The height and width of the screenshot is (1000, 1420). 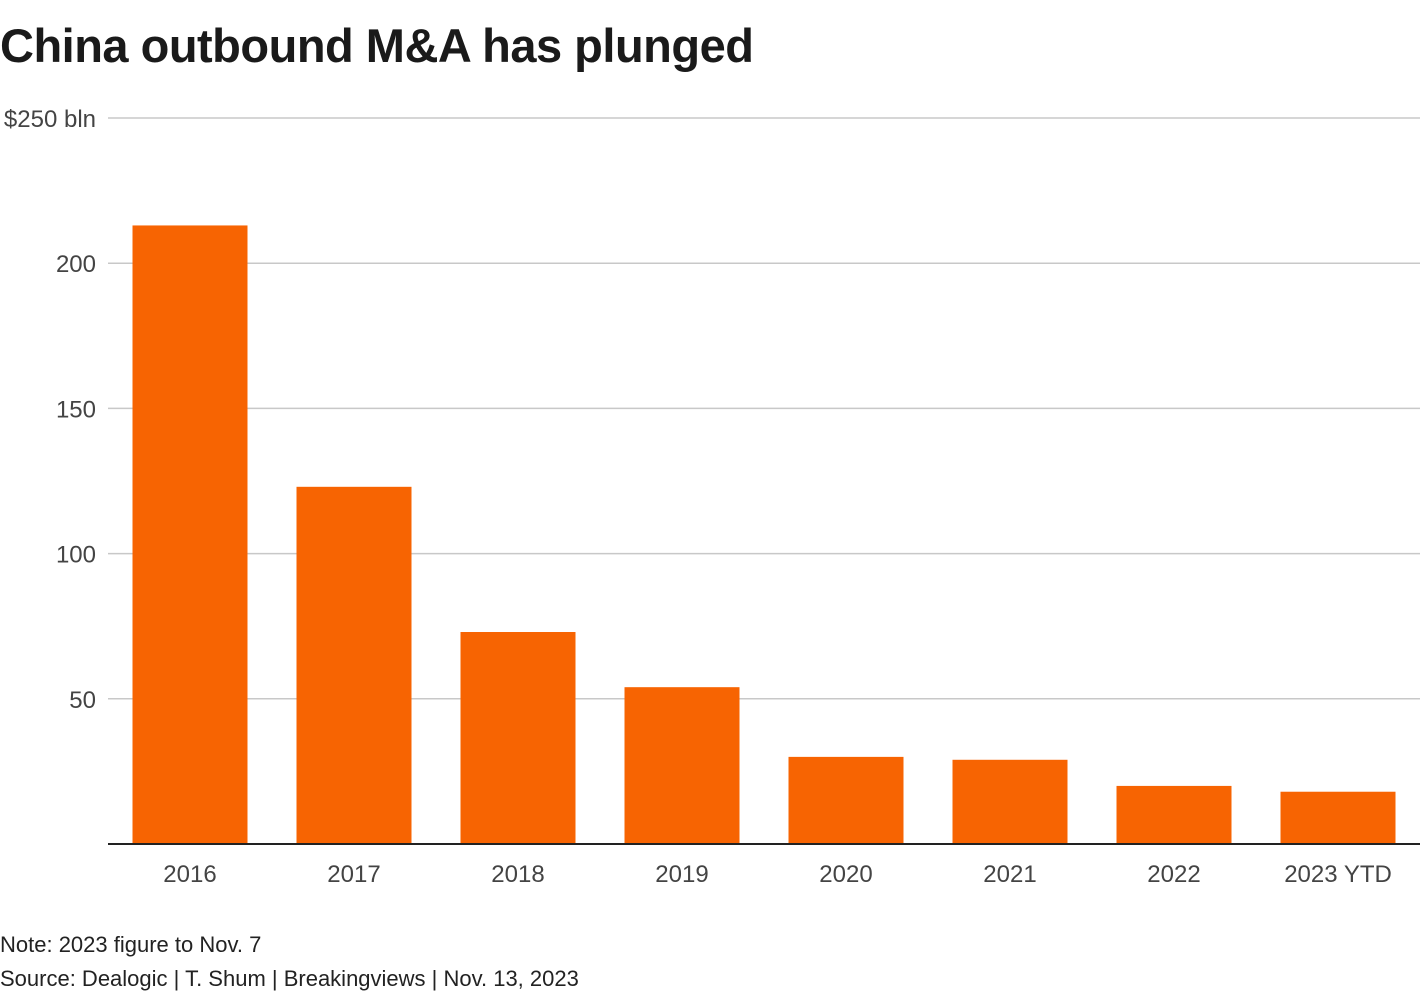 I want to click on x-axis-tick-labels: 2016 2017 2018 2019 2020 2021 2022 2023 YTD, so click(x=777, y=874).